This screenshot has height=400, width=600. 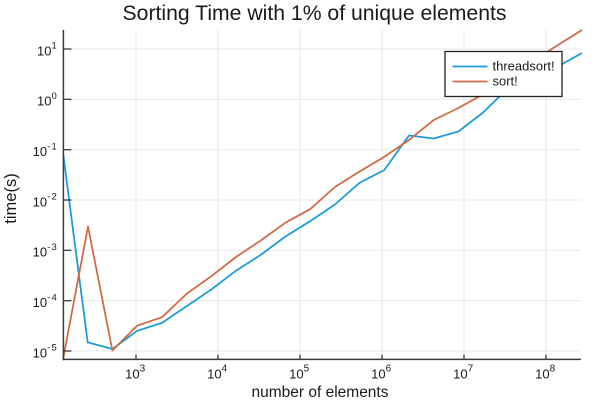 I want to click on svg-text: 10³, so click(x=135, y=373).